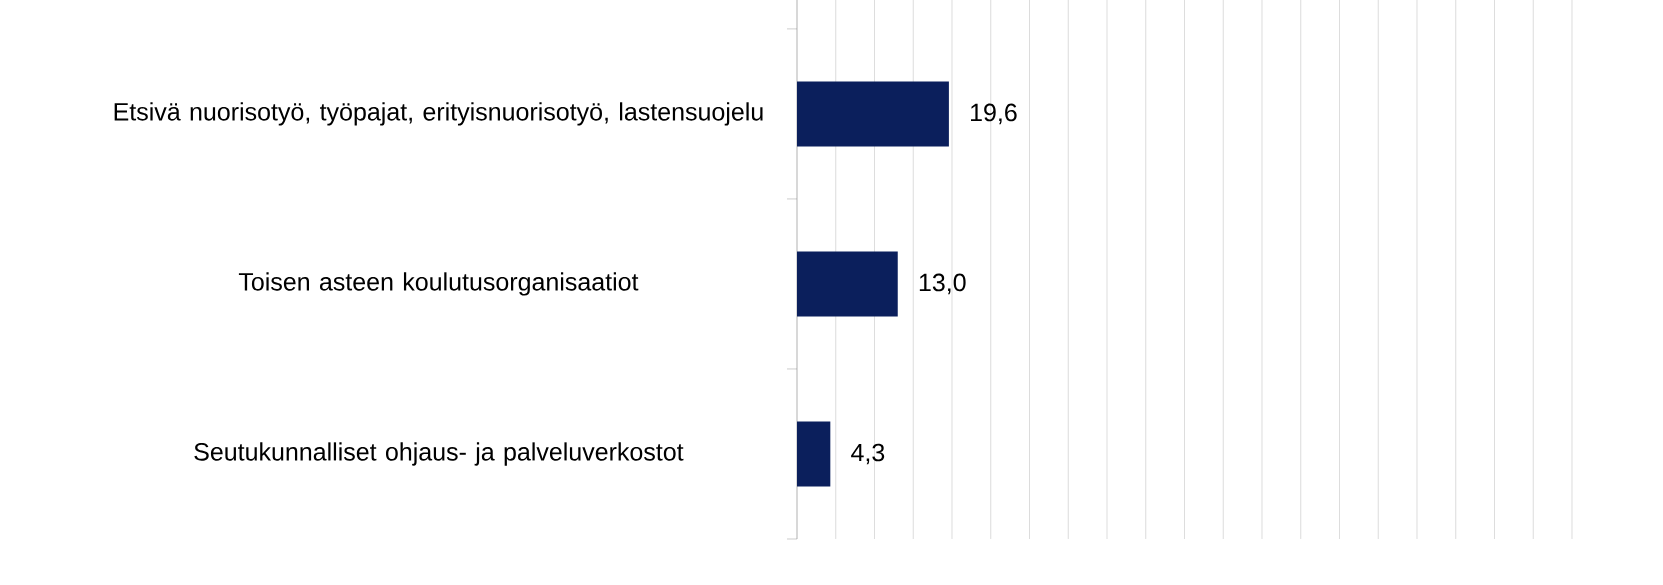 This screenshot has height=585, width=1663. Describe the element at coordinates (868, 454) in the screenshot. I see `data-label: 4,3` at that location.